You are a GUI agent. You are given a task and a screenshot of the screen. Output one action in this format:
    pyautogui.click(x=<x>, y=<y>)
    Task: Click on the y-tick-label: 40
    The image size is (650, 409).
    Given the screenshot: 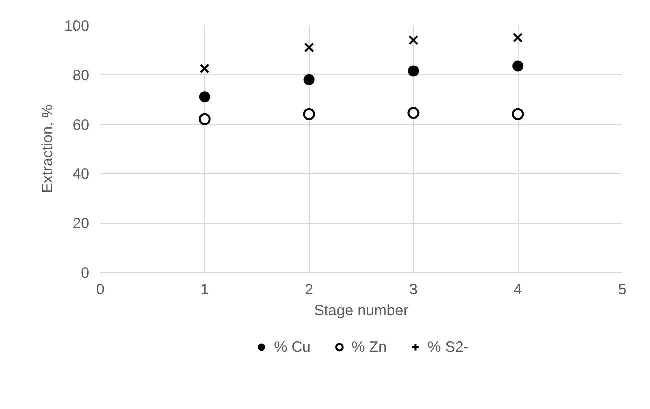 What is the action you would take?
    pyautogui.click(x=81, y=175)
    